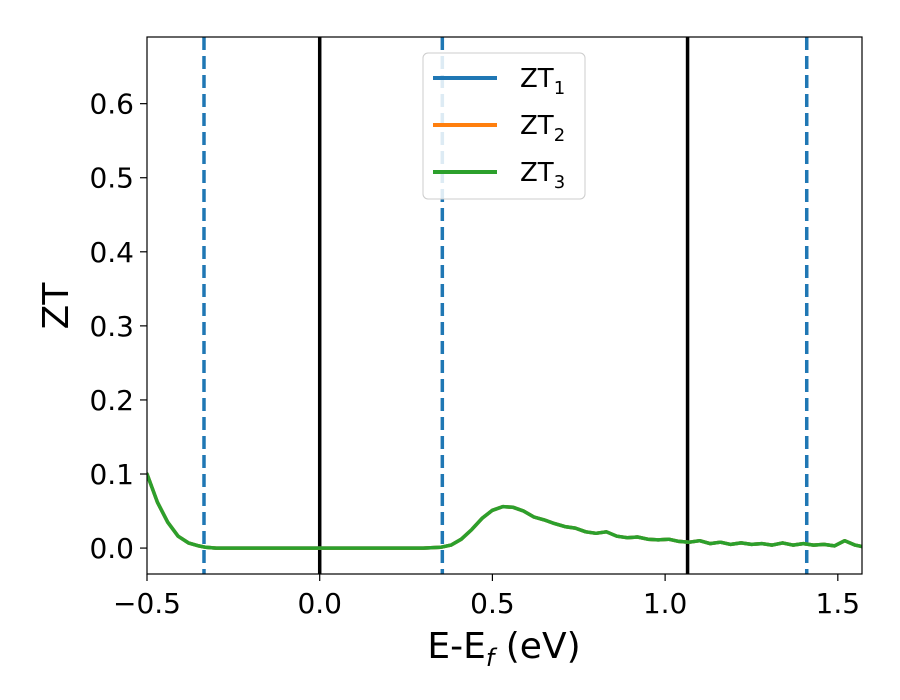 This screenshot has height=700, width=900. Describe the element at coordinates (492, 603) in the screenshot. I see `x-tick-label: 0.5` at that location.